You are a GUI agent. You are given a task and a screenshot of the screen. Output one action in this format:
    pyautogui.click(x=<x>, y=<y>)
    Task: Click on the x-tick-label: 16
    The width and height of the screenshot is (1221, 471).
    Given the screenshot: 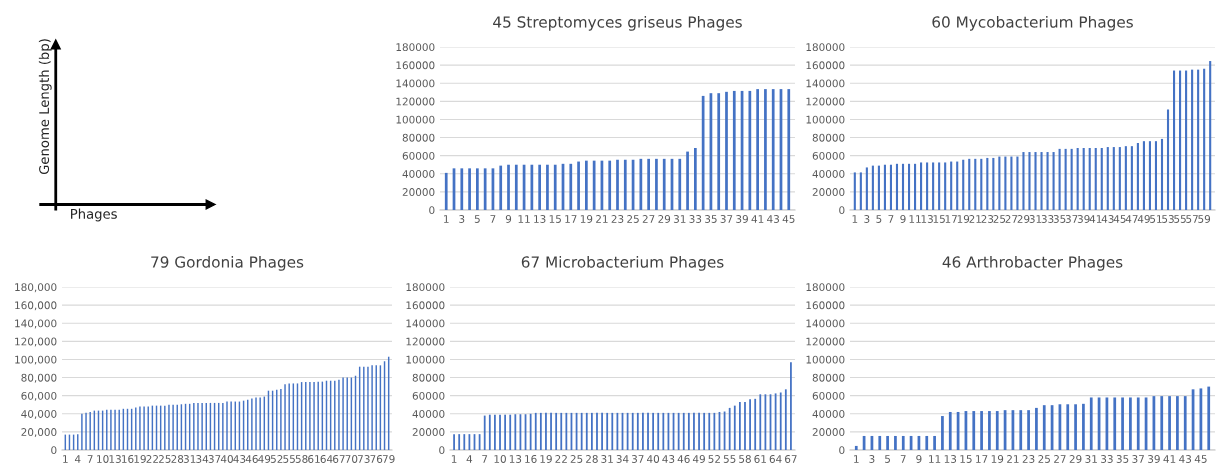 What is the action you would take?
    pyautogui.click(x=531, y=459)
    